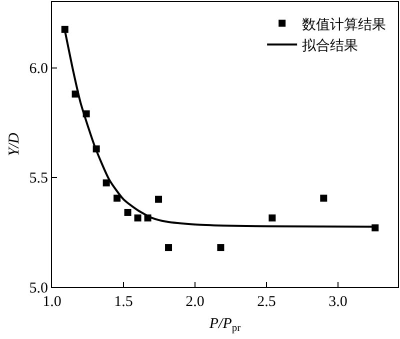  What do you see at coordinates (266, 302) in the screenshot?
I see `x-tick-label: 2.5` at bounding box center [266, 302].